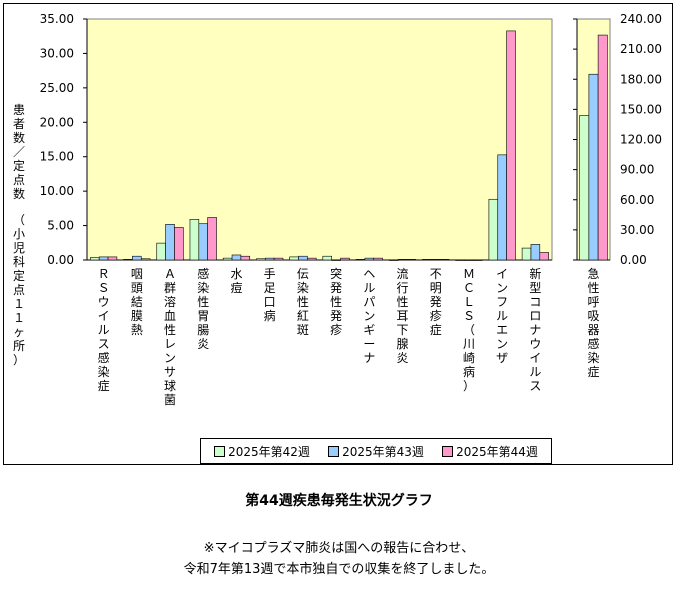  I want to click on category-label: Ａ群溶血性レンサ球菌, so click(170, 337).